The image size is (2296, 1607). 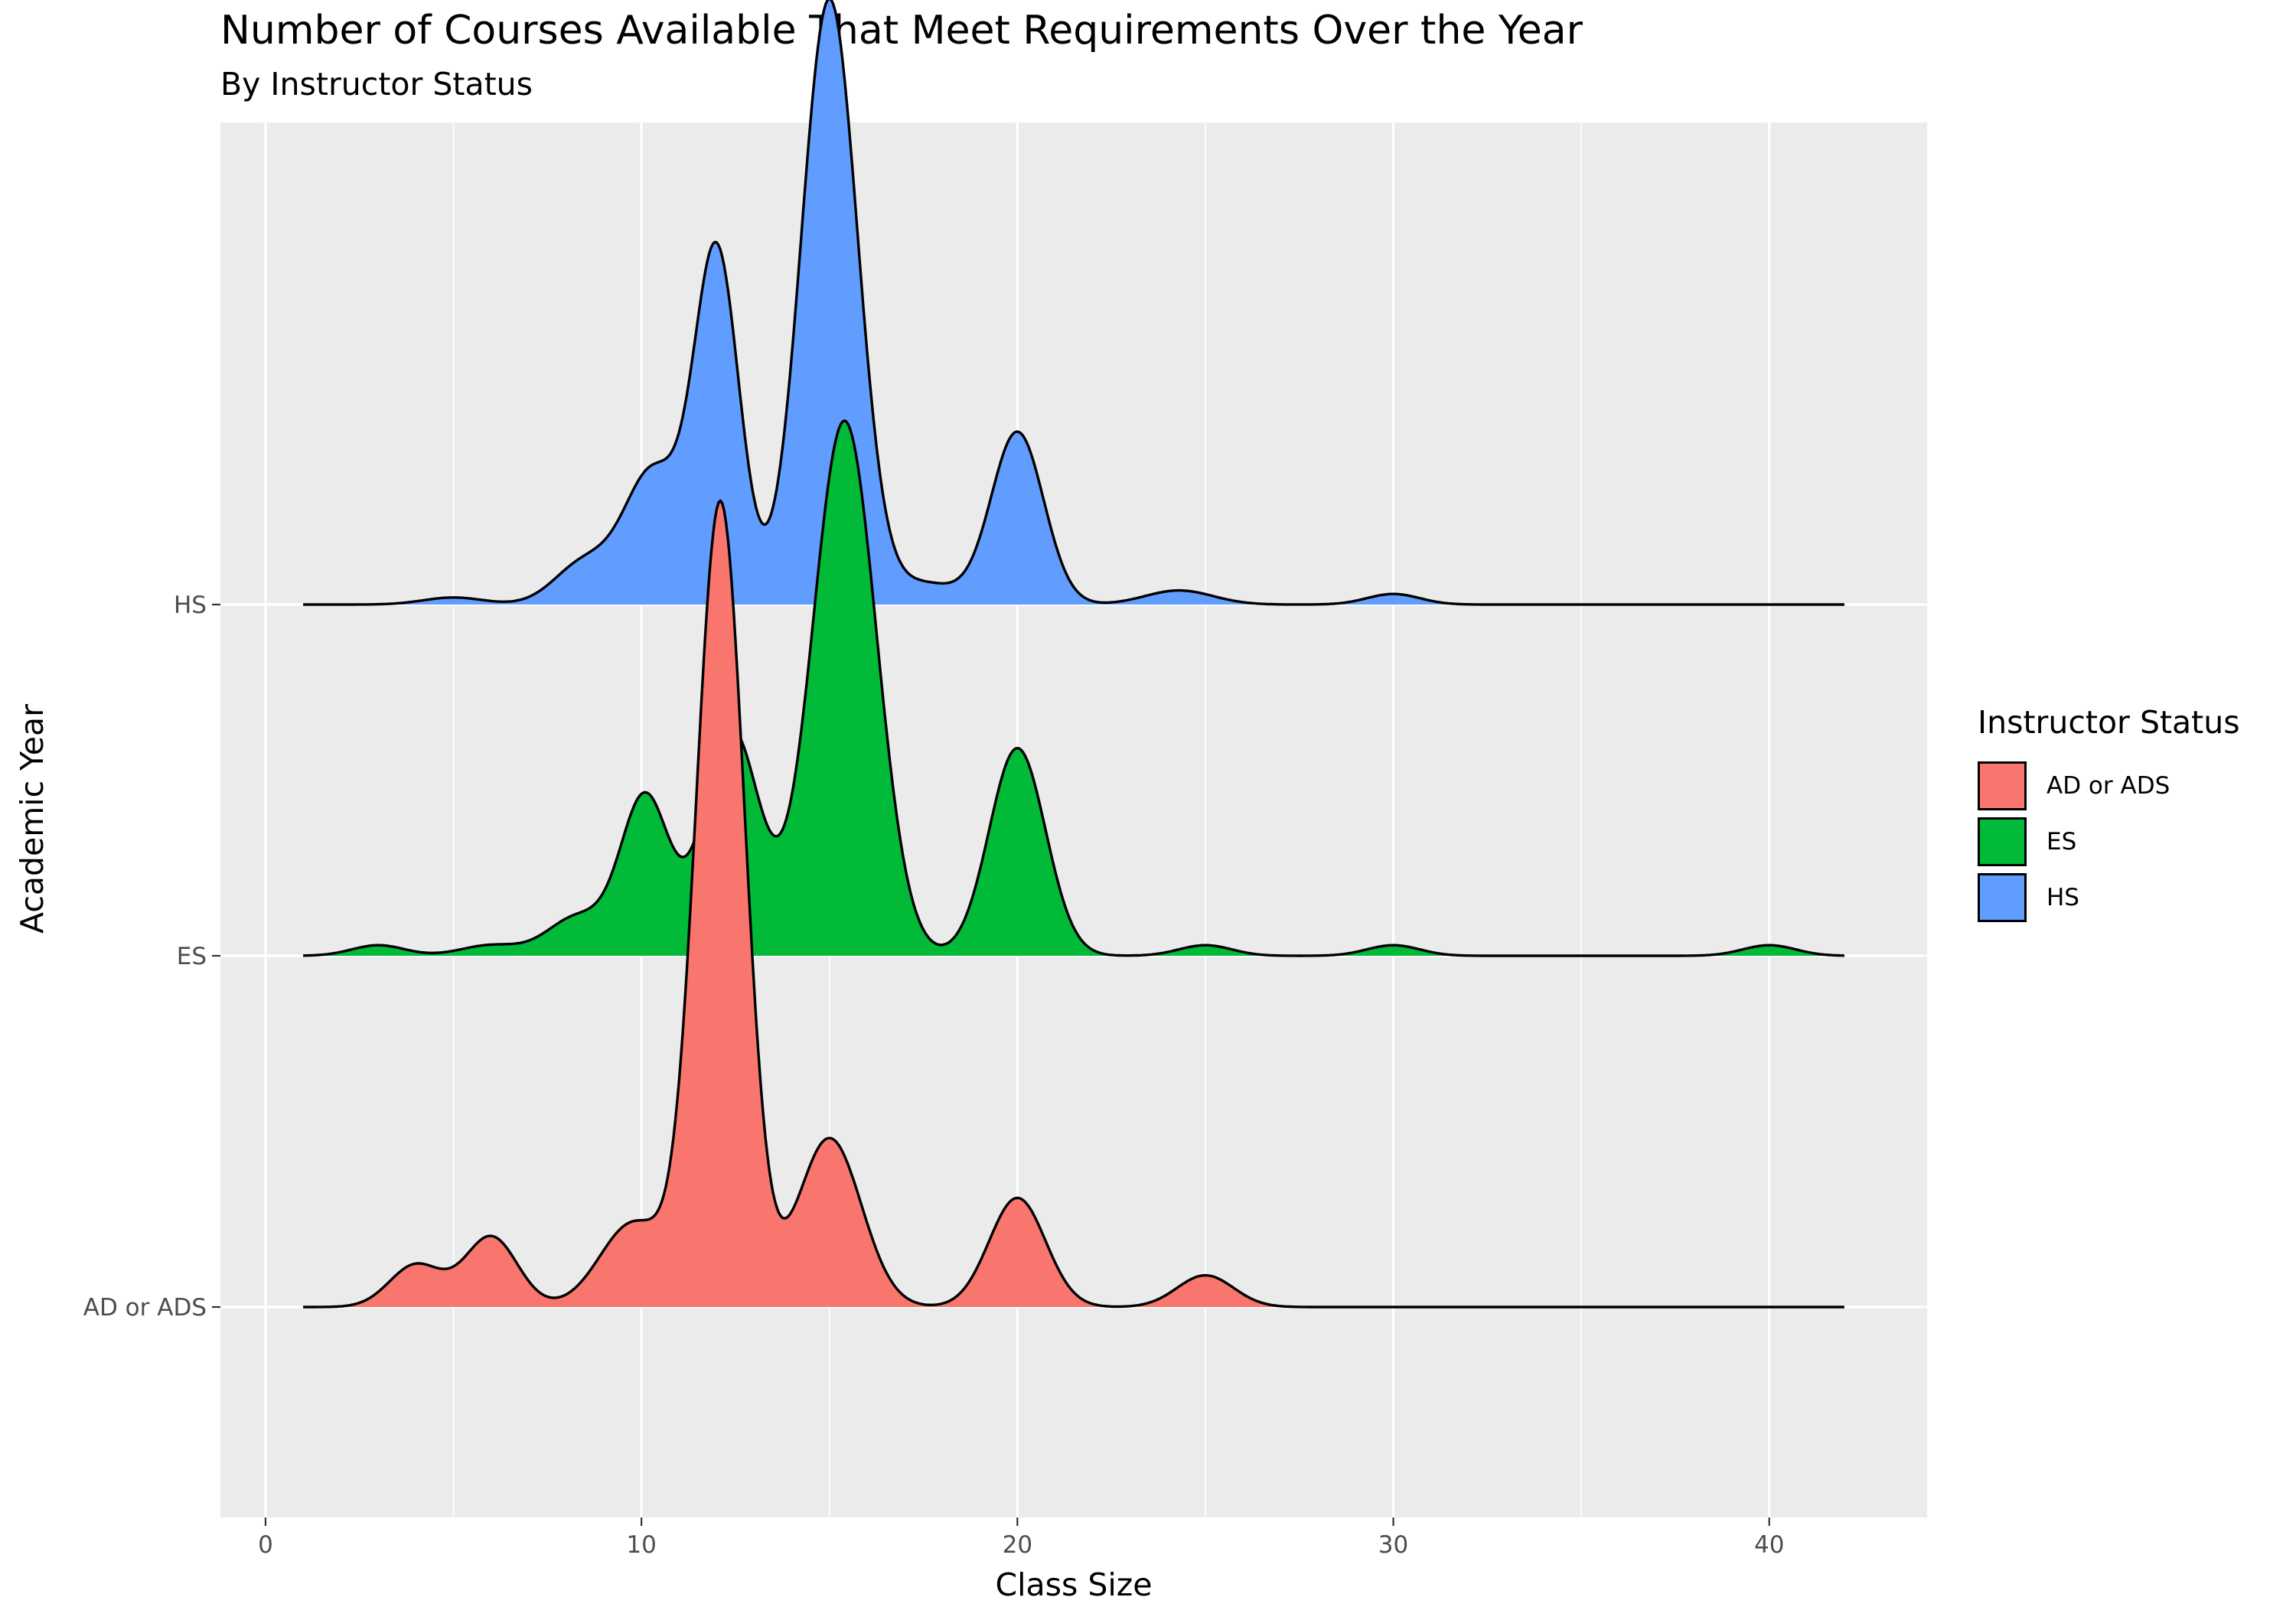 What do you see at coordinates (1769, 1545) in the screenshot?
I see `x-tick-label: 40` at bounding box center [1769, 1545].